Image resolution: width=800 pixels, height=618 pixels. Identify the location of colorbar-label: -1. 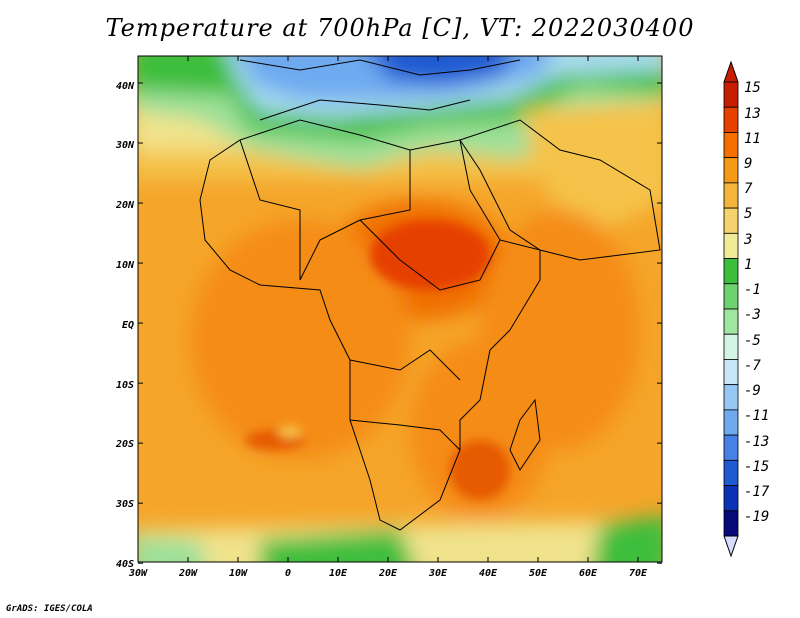
(752, 290).